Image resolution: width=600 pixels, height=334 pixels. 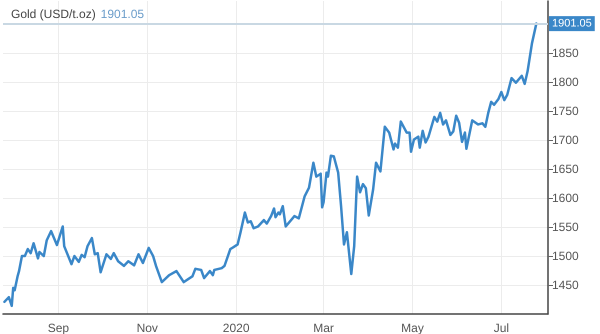 I want to click on ref-line-label: 1901.05, so click(x=572, y=24).